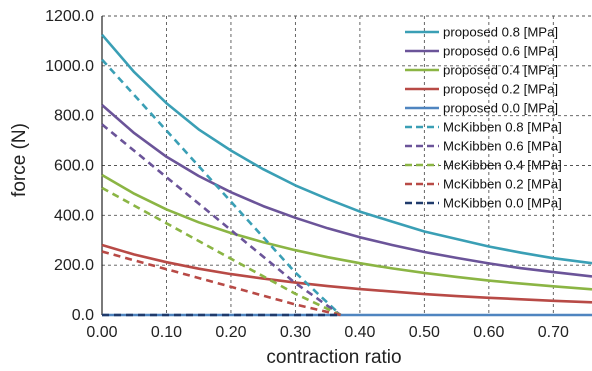 This screenshot has width=592, height=371. What do you see at coordinates (333, 357) in the screenshot?
I see `x-axis-label: contraction ratio` at bounding box center [333, 357].